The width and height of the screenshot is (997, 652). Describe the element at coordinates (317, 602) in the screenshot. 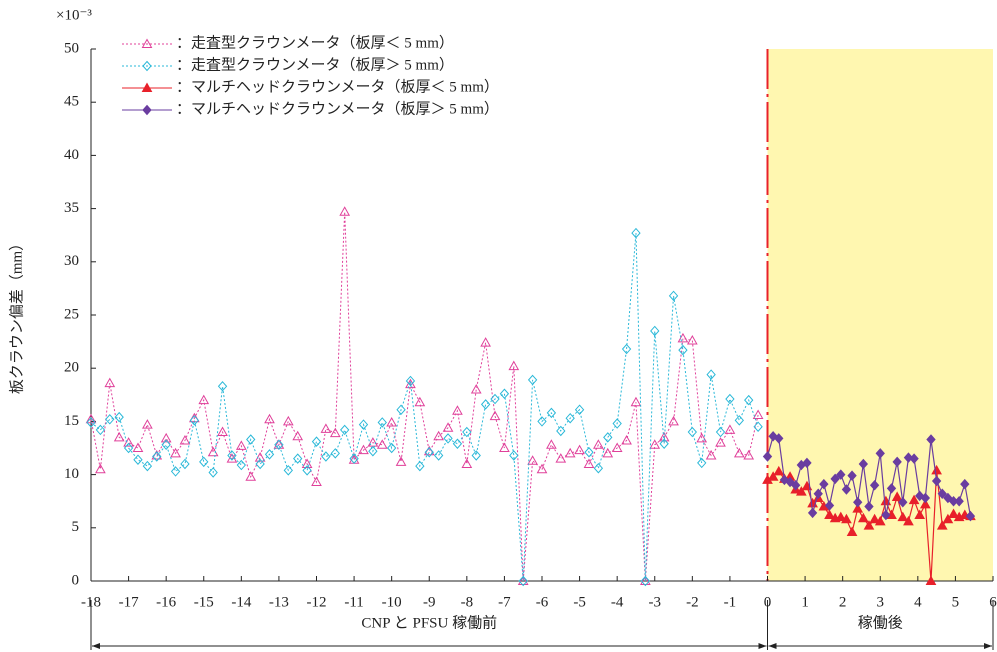

I see `x-tick-label: -12` at that location.